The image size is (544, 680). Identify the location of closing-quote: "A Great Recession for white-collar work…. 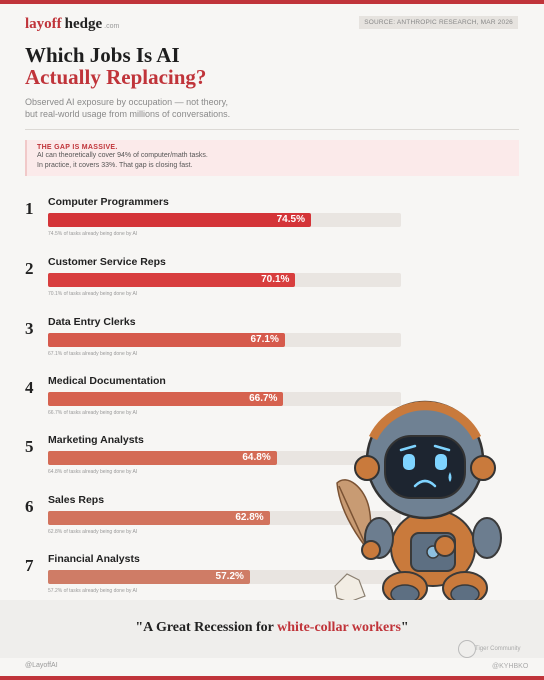
(272, 628).